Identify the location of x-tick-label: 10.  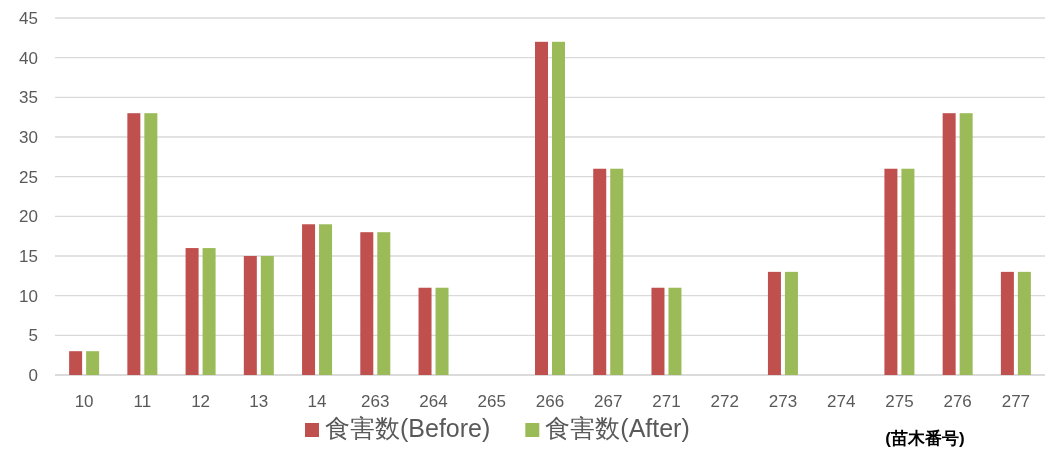
(84, 401).